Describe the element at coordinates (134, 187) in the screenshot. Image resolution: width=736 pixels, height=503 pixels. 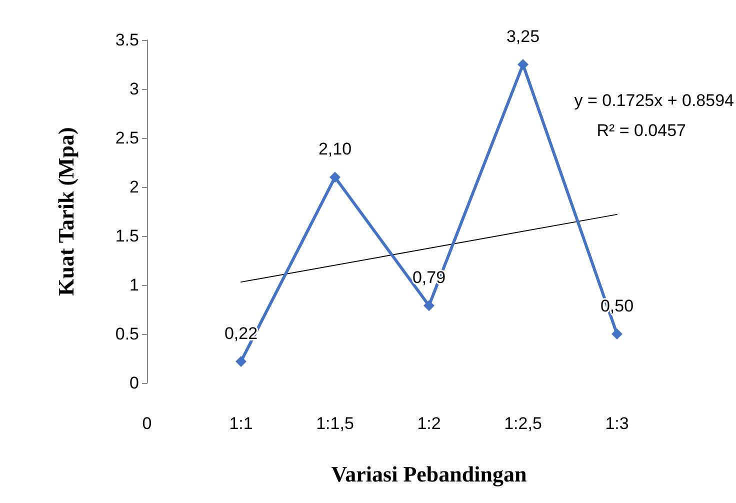
I see `y-tick-label: 2` at that location.